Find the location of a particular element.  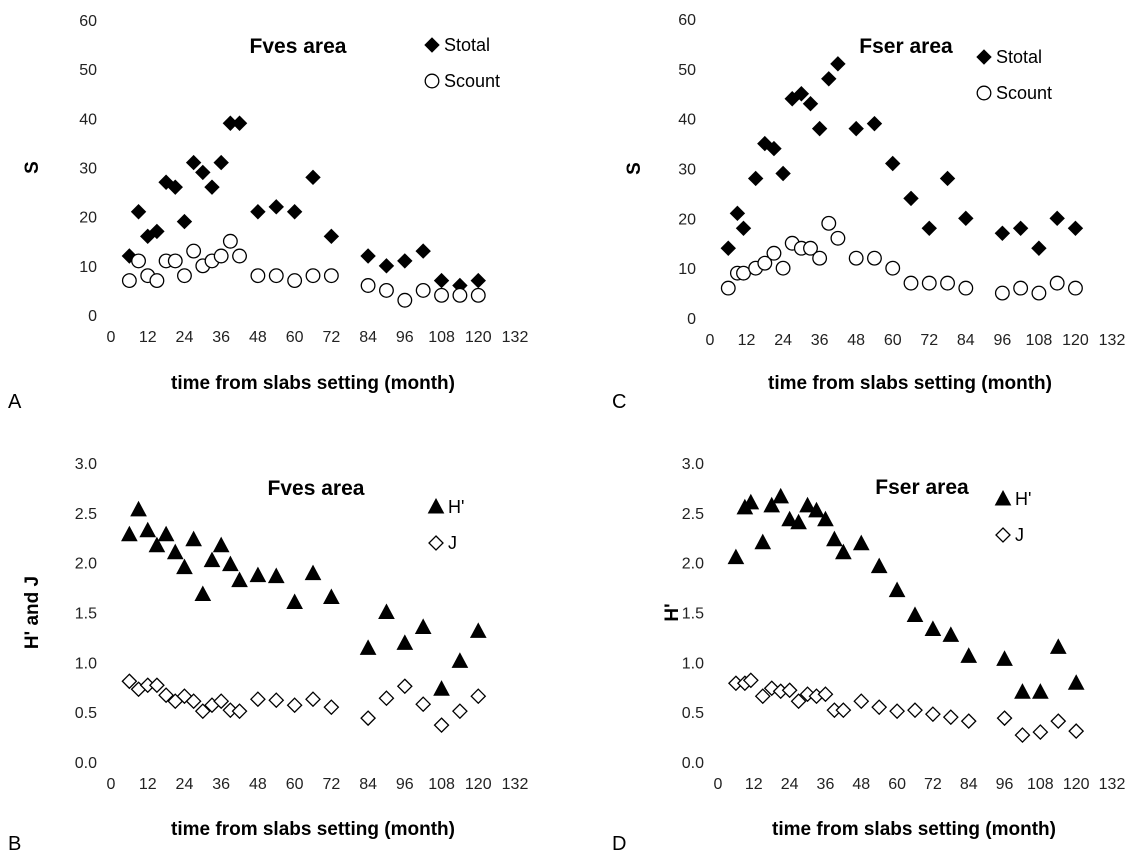

x-tick-label: 108 is located at coordinates (1040, 784).